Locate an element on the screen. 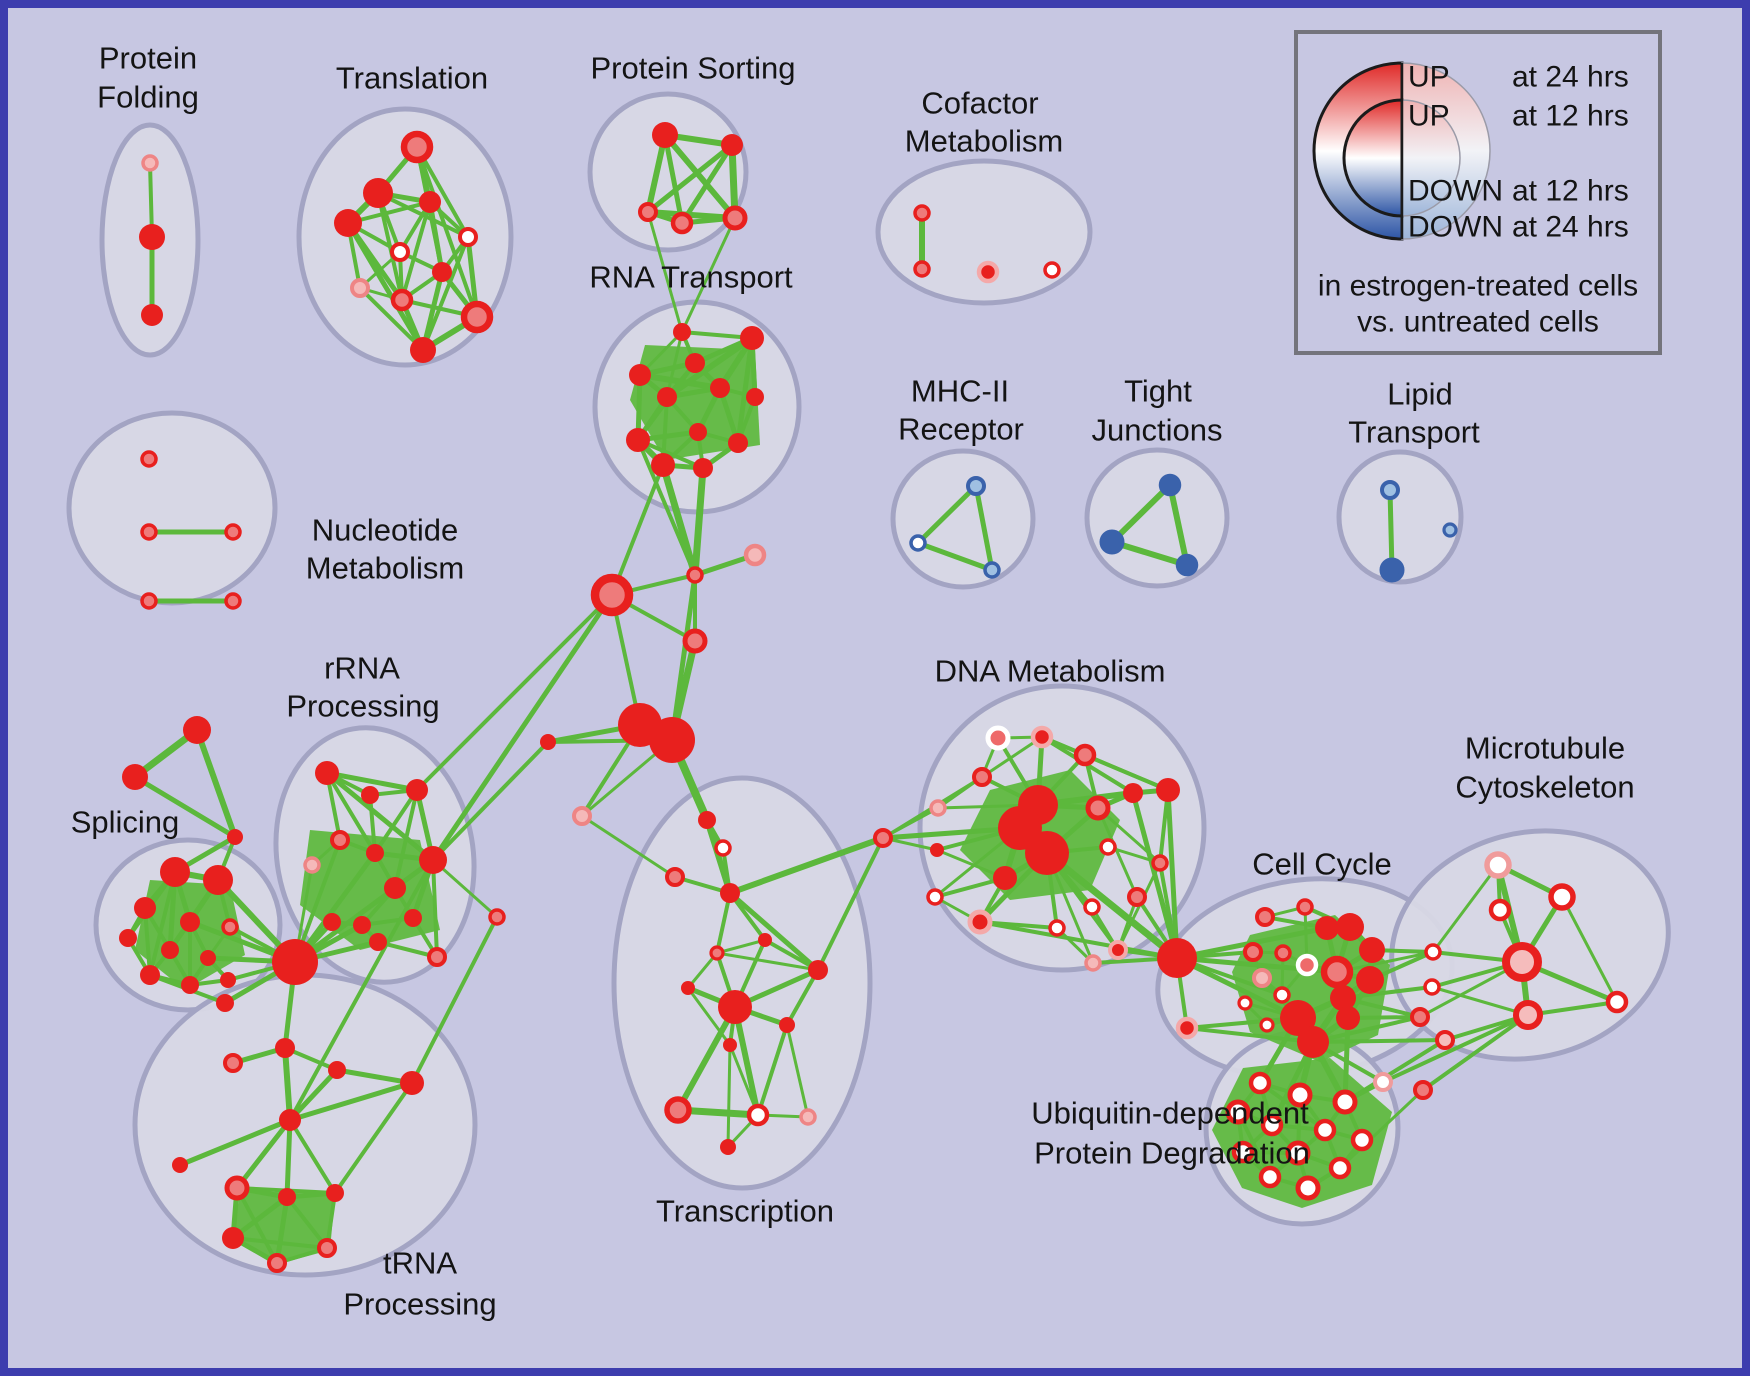 The height and width of the screenshot is (1376, 1750). legend-direction-label: UP is located at coordinates (1429, 116).